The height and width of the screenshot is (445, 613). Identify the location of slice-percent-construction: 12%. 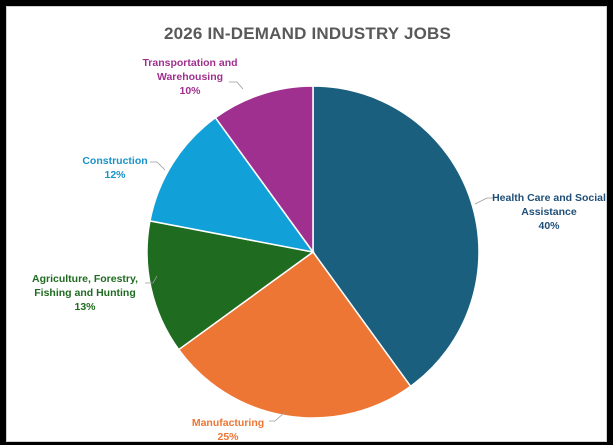
(115, 175).